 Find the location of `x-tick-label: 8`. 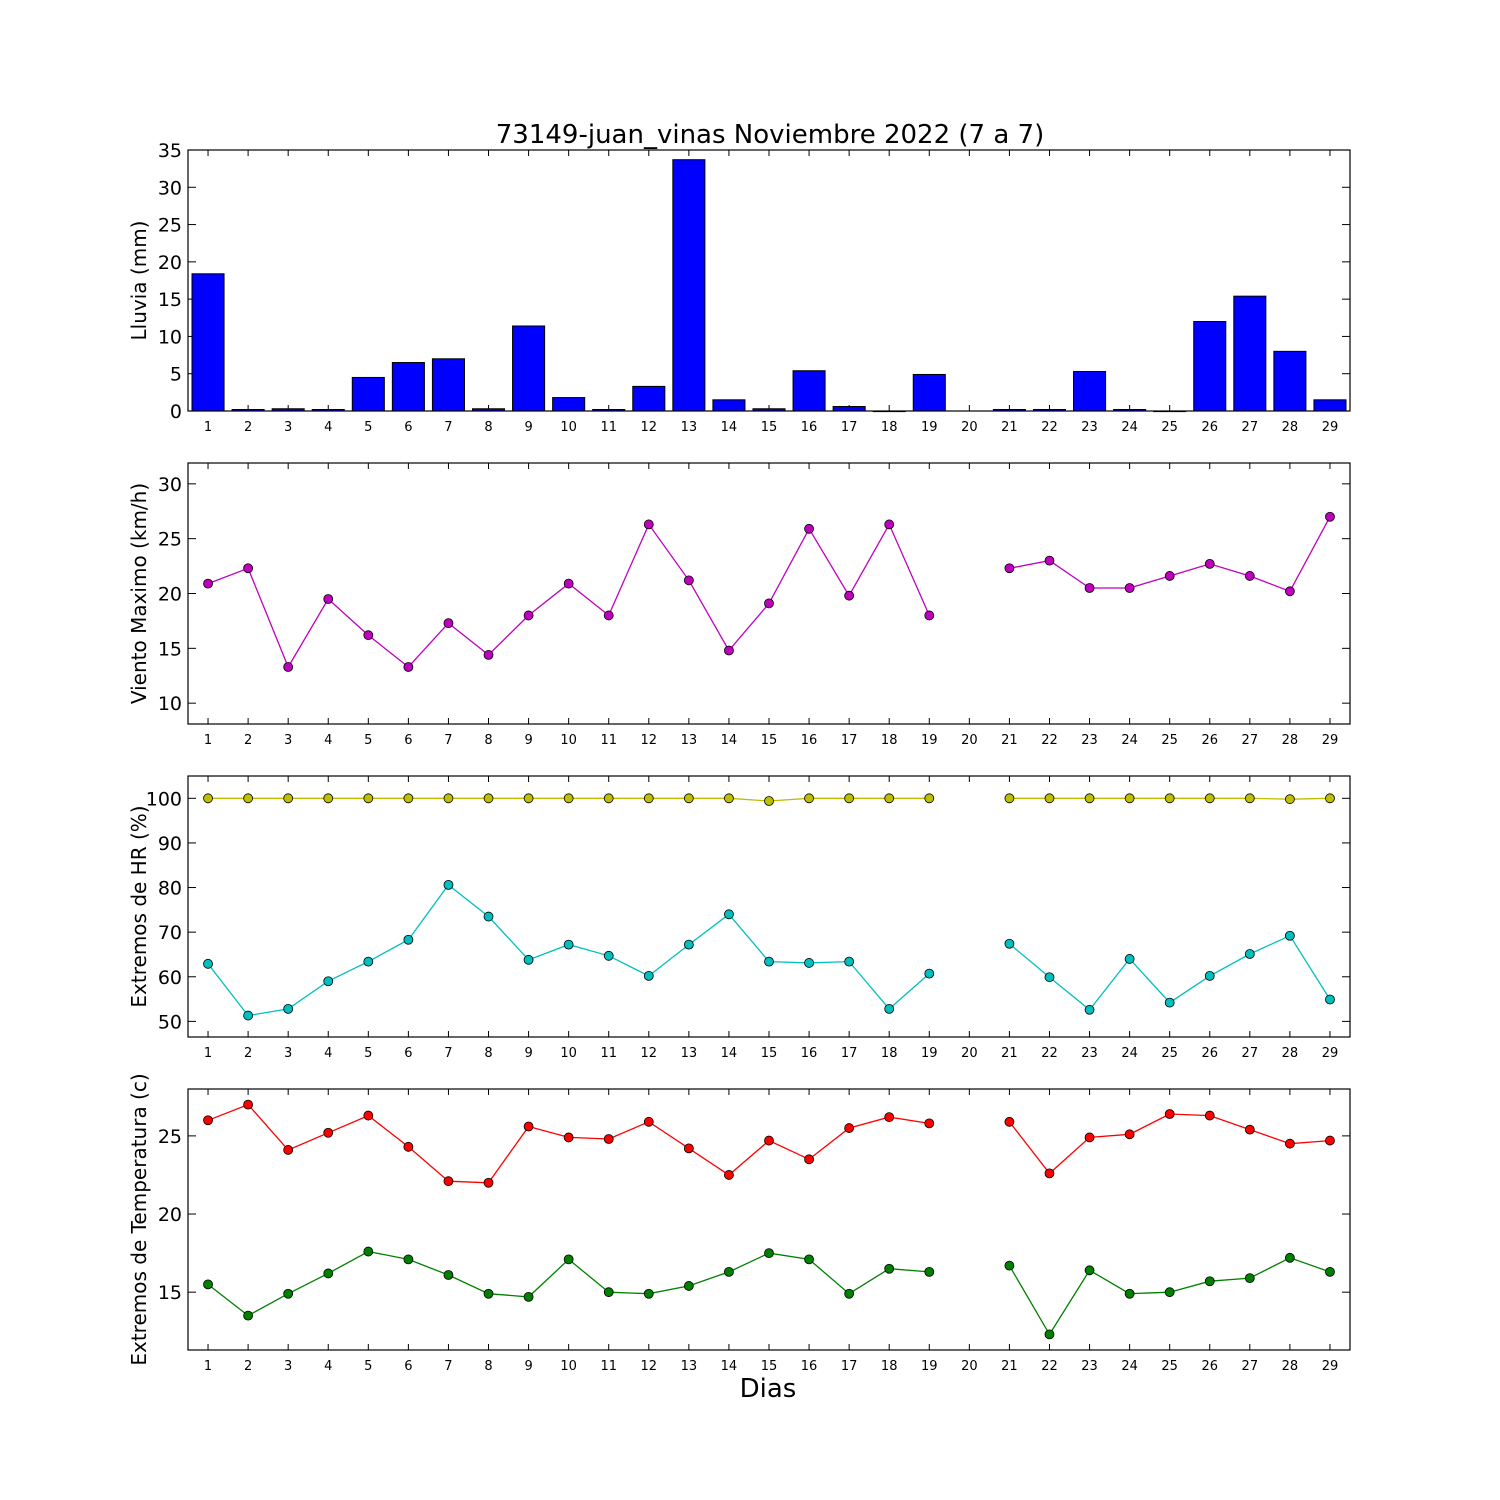

x-tick-label: 8 is located at coordinates (488, 1366).